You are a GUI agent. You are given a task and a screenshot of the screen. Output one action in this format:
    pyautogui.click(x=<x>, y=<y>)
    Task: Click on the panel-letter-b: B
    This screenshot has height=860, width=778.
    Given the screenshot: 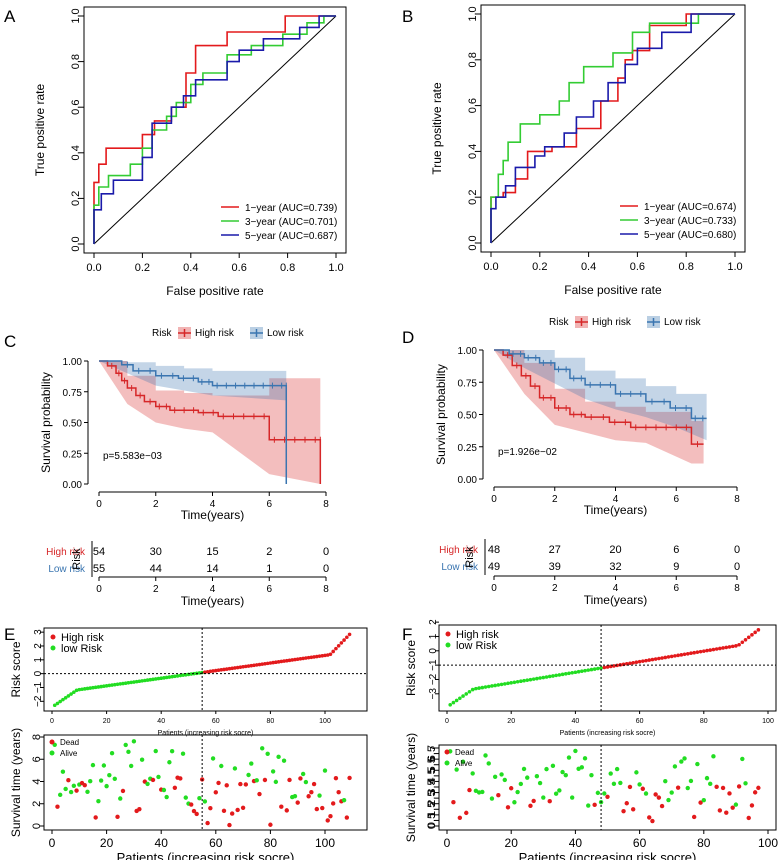 What is the action you would take?
    pyautogui.click(x=407, y=16)
    